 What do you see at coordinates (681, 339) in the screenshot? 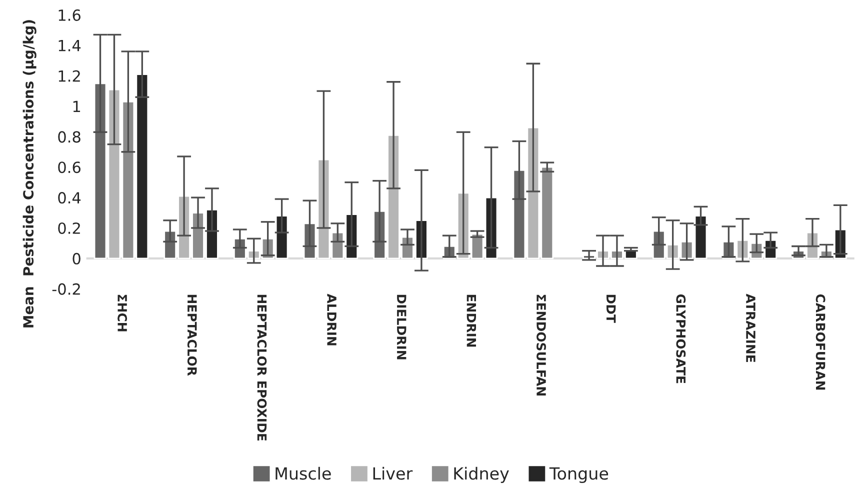
I see `x-tick-label: GLYPHOSATE` at bounding box center [681, 339].